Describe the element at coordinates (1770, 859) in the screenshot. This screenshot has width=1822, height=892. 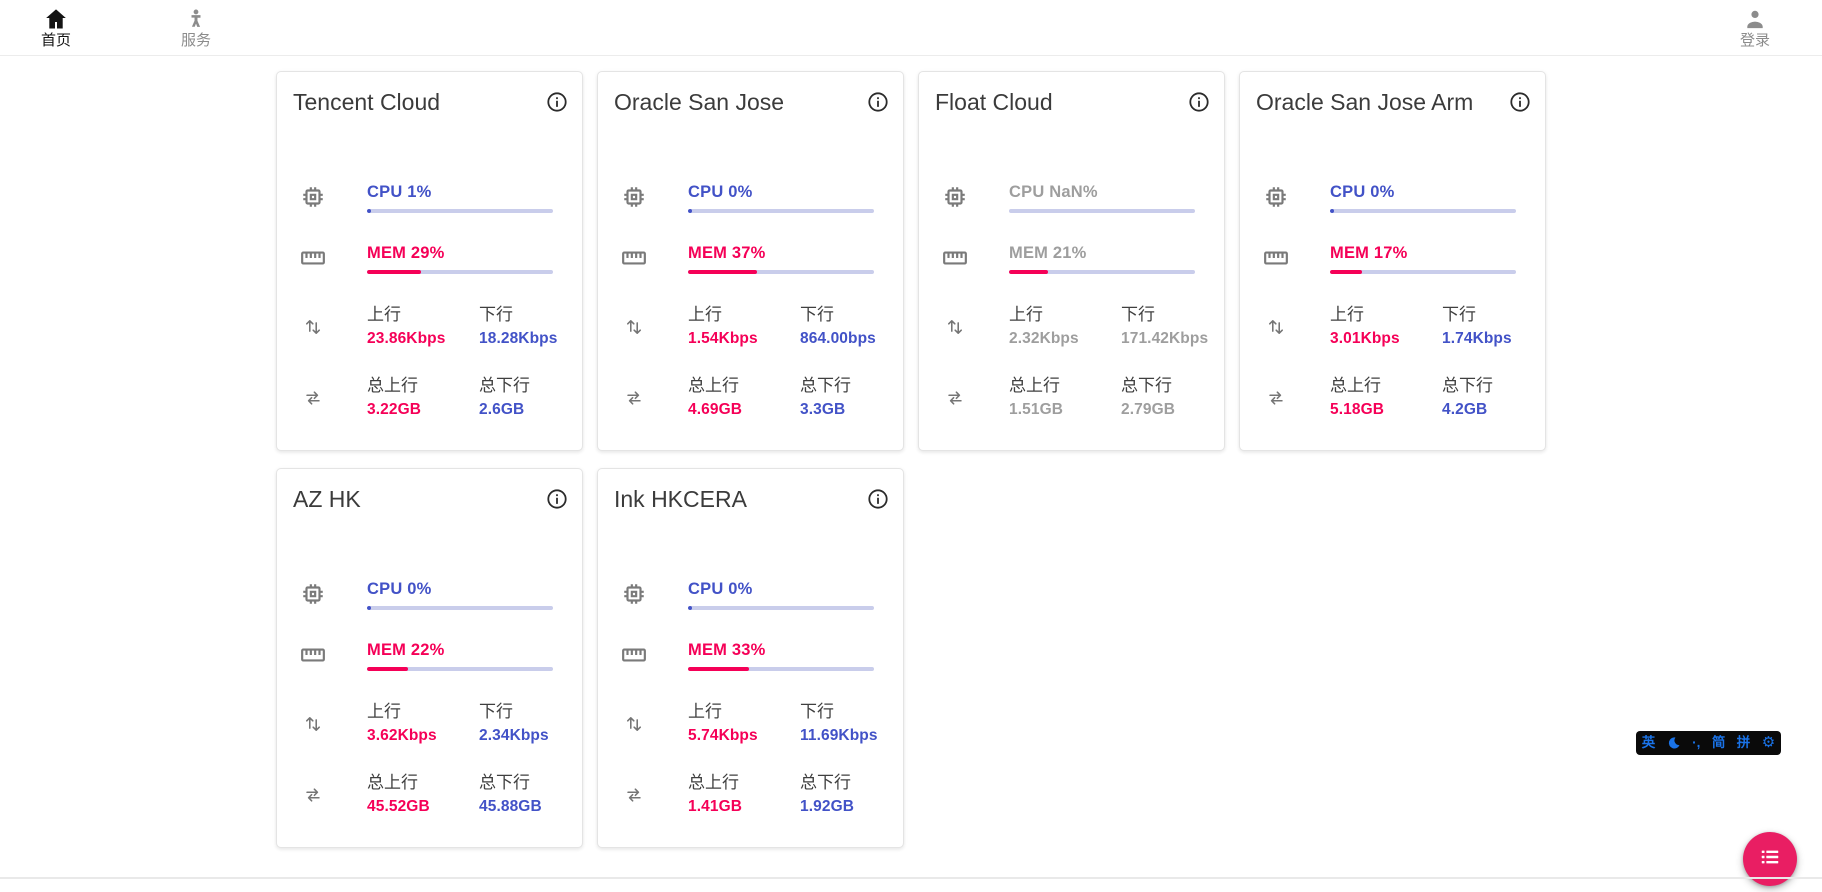
I see `list-icon` at that location.